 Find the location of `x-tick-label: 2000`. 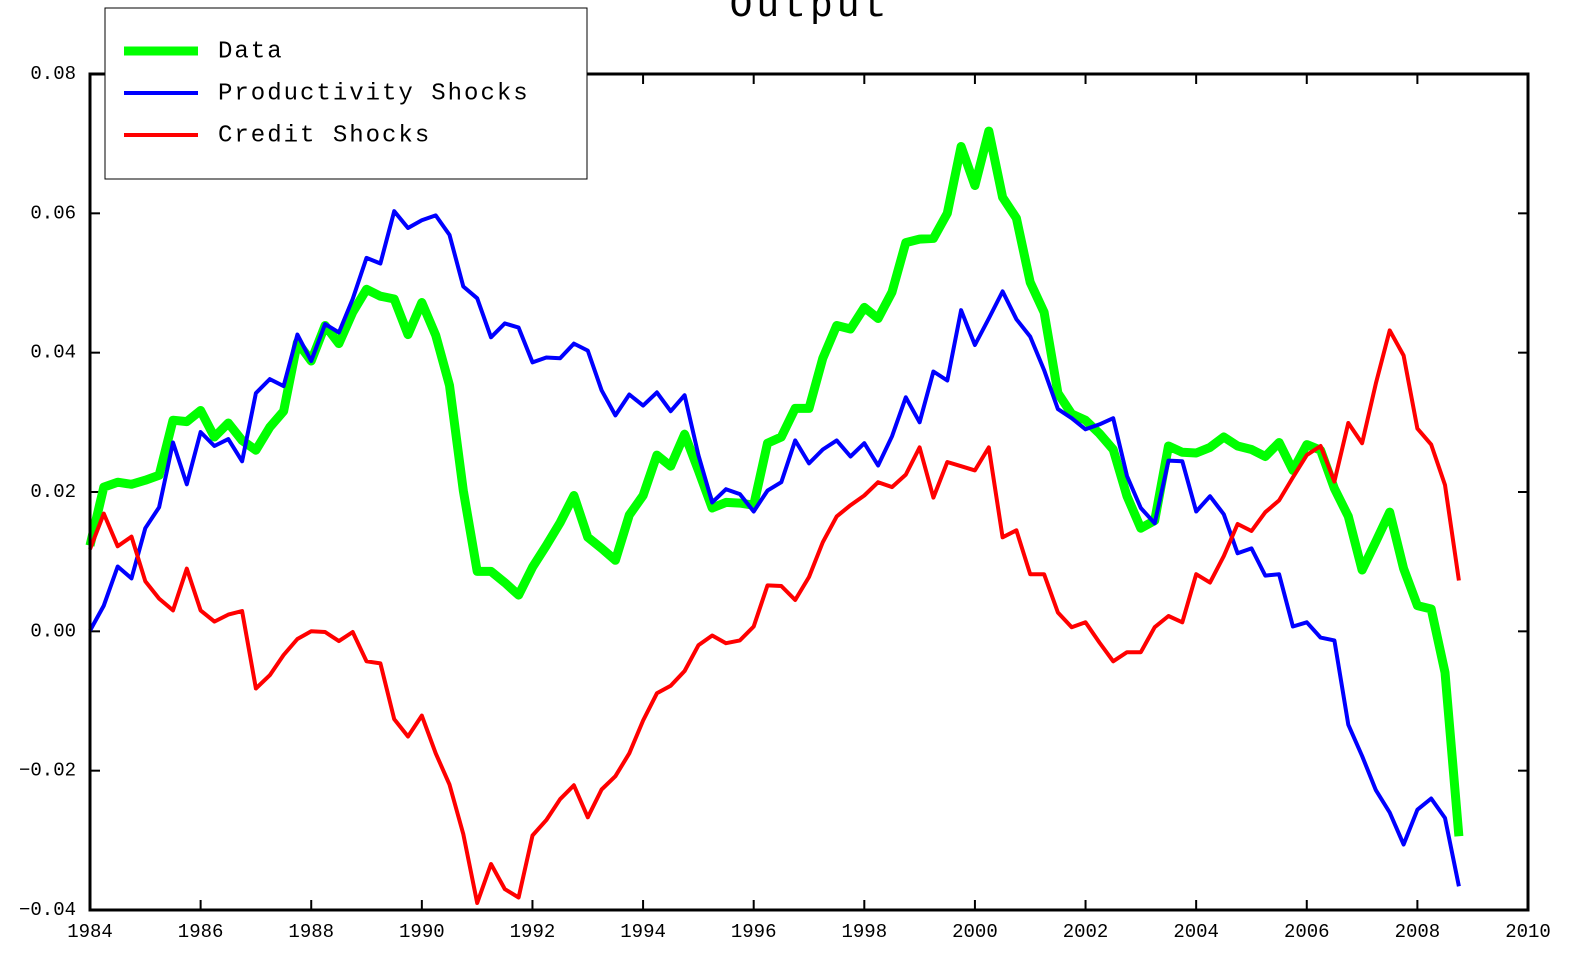

x-tick-label: 2000 is located at coordinates (975, 932).